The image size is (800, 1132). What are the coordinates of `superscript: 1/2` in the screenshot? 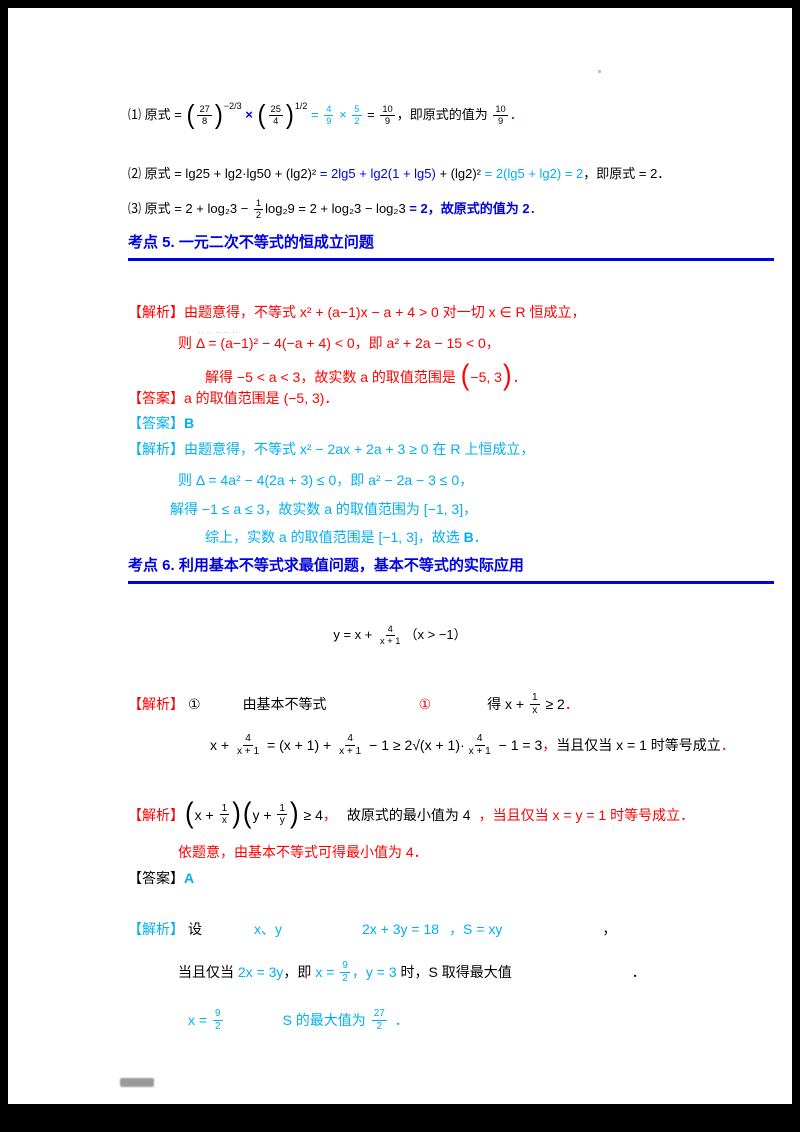 It's located at (301, 106).